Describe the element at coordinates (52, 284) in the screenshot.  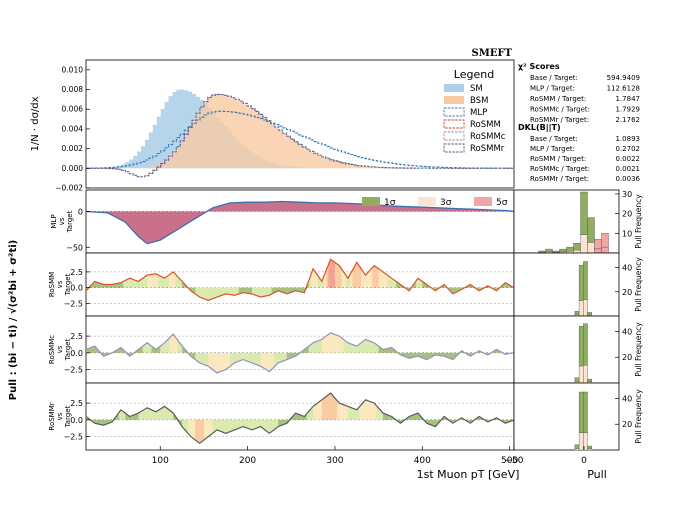
I see `pull-y-label-part: RoSMM` at that location.